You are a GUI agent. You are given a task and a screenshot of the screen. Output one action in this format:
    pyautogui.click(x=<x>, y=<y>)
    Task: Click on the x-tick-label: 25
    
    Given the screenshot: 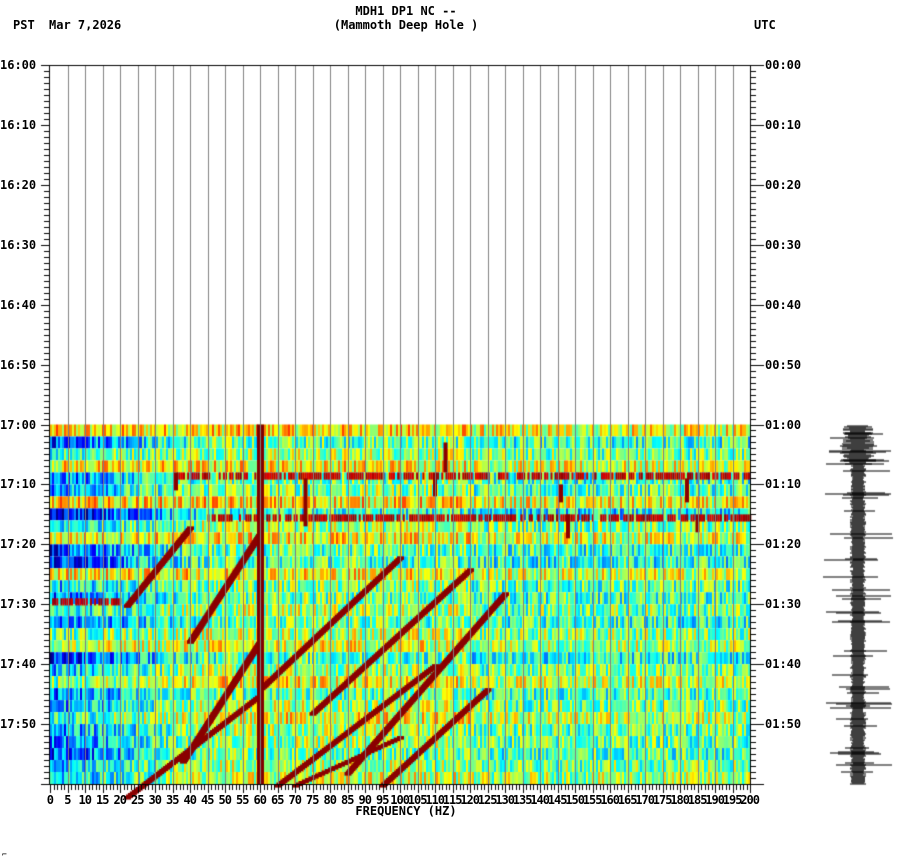 What is the action you would take?
    pyautogui.click(x=137, y=800)
    